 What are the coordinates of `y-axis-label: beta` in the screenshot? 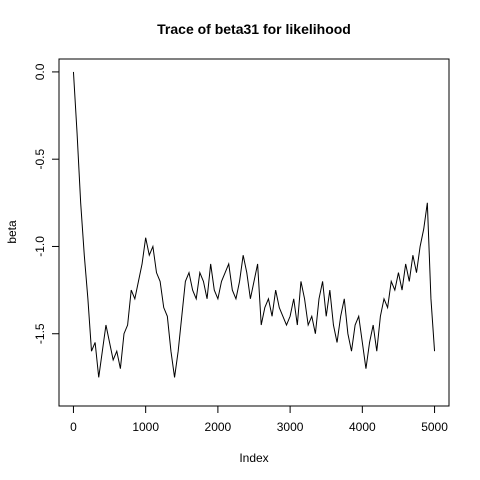 It's located at (12, 232).